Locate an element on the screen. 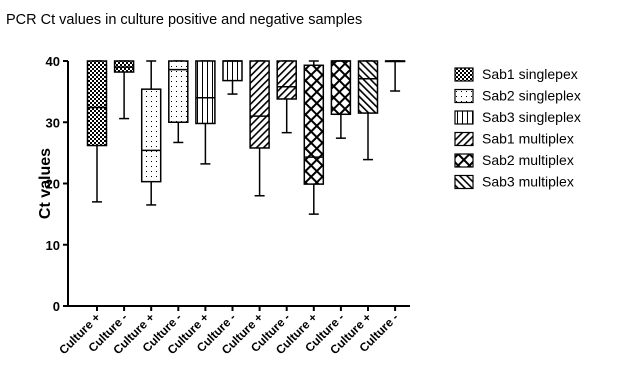 This screenshot has width=622, height=383. legend-label: Sab3 singleplex is located at coordinates (531, 117).